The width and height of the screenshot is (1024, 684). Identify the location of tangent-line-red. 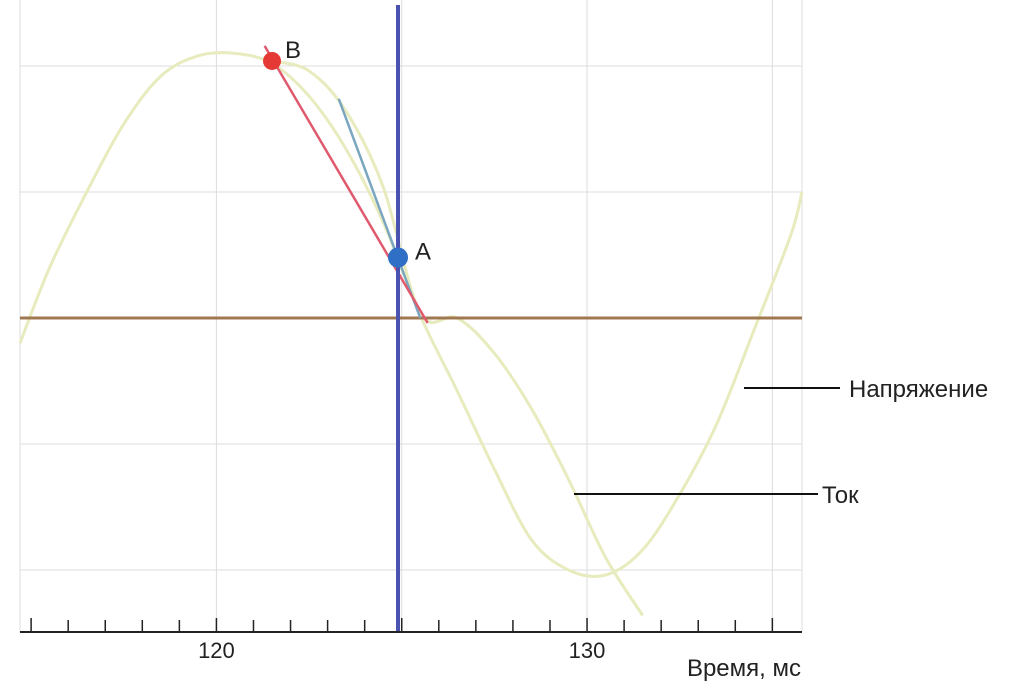
(346, 184).